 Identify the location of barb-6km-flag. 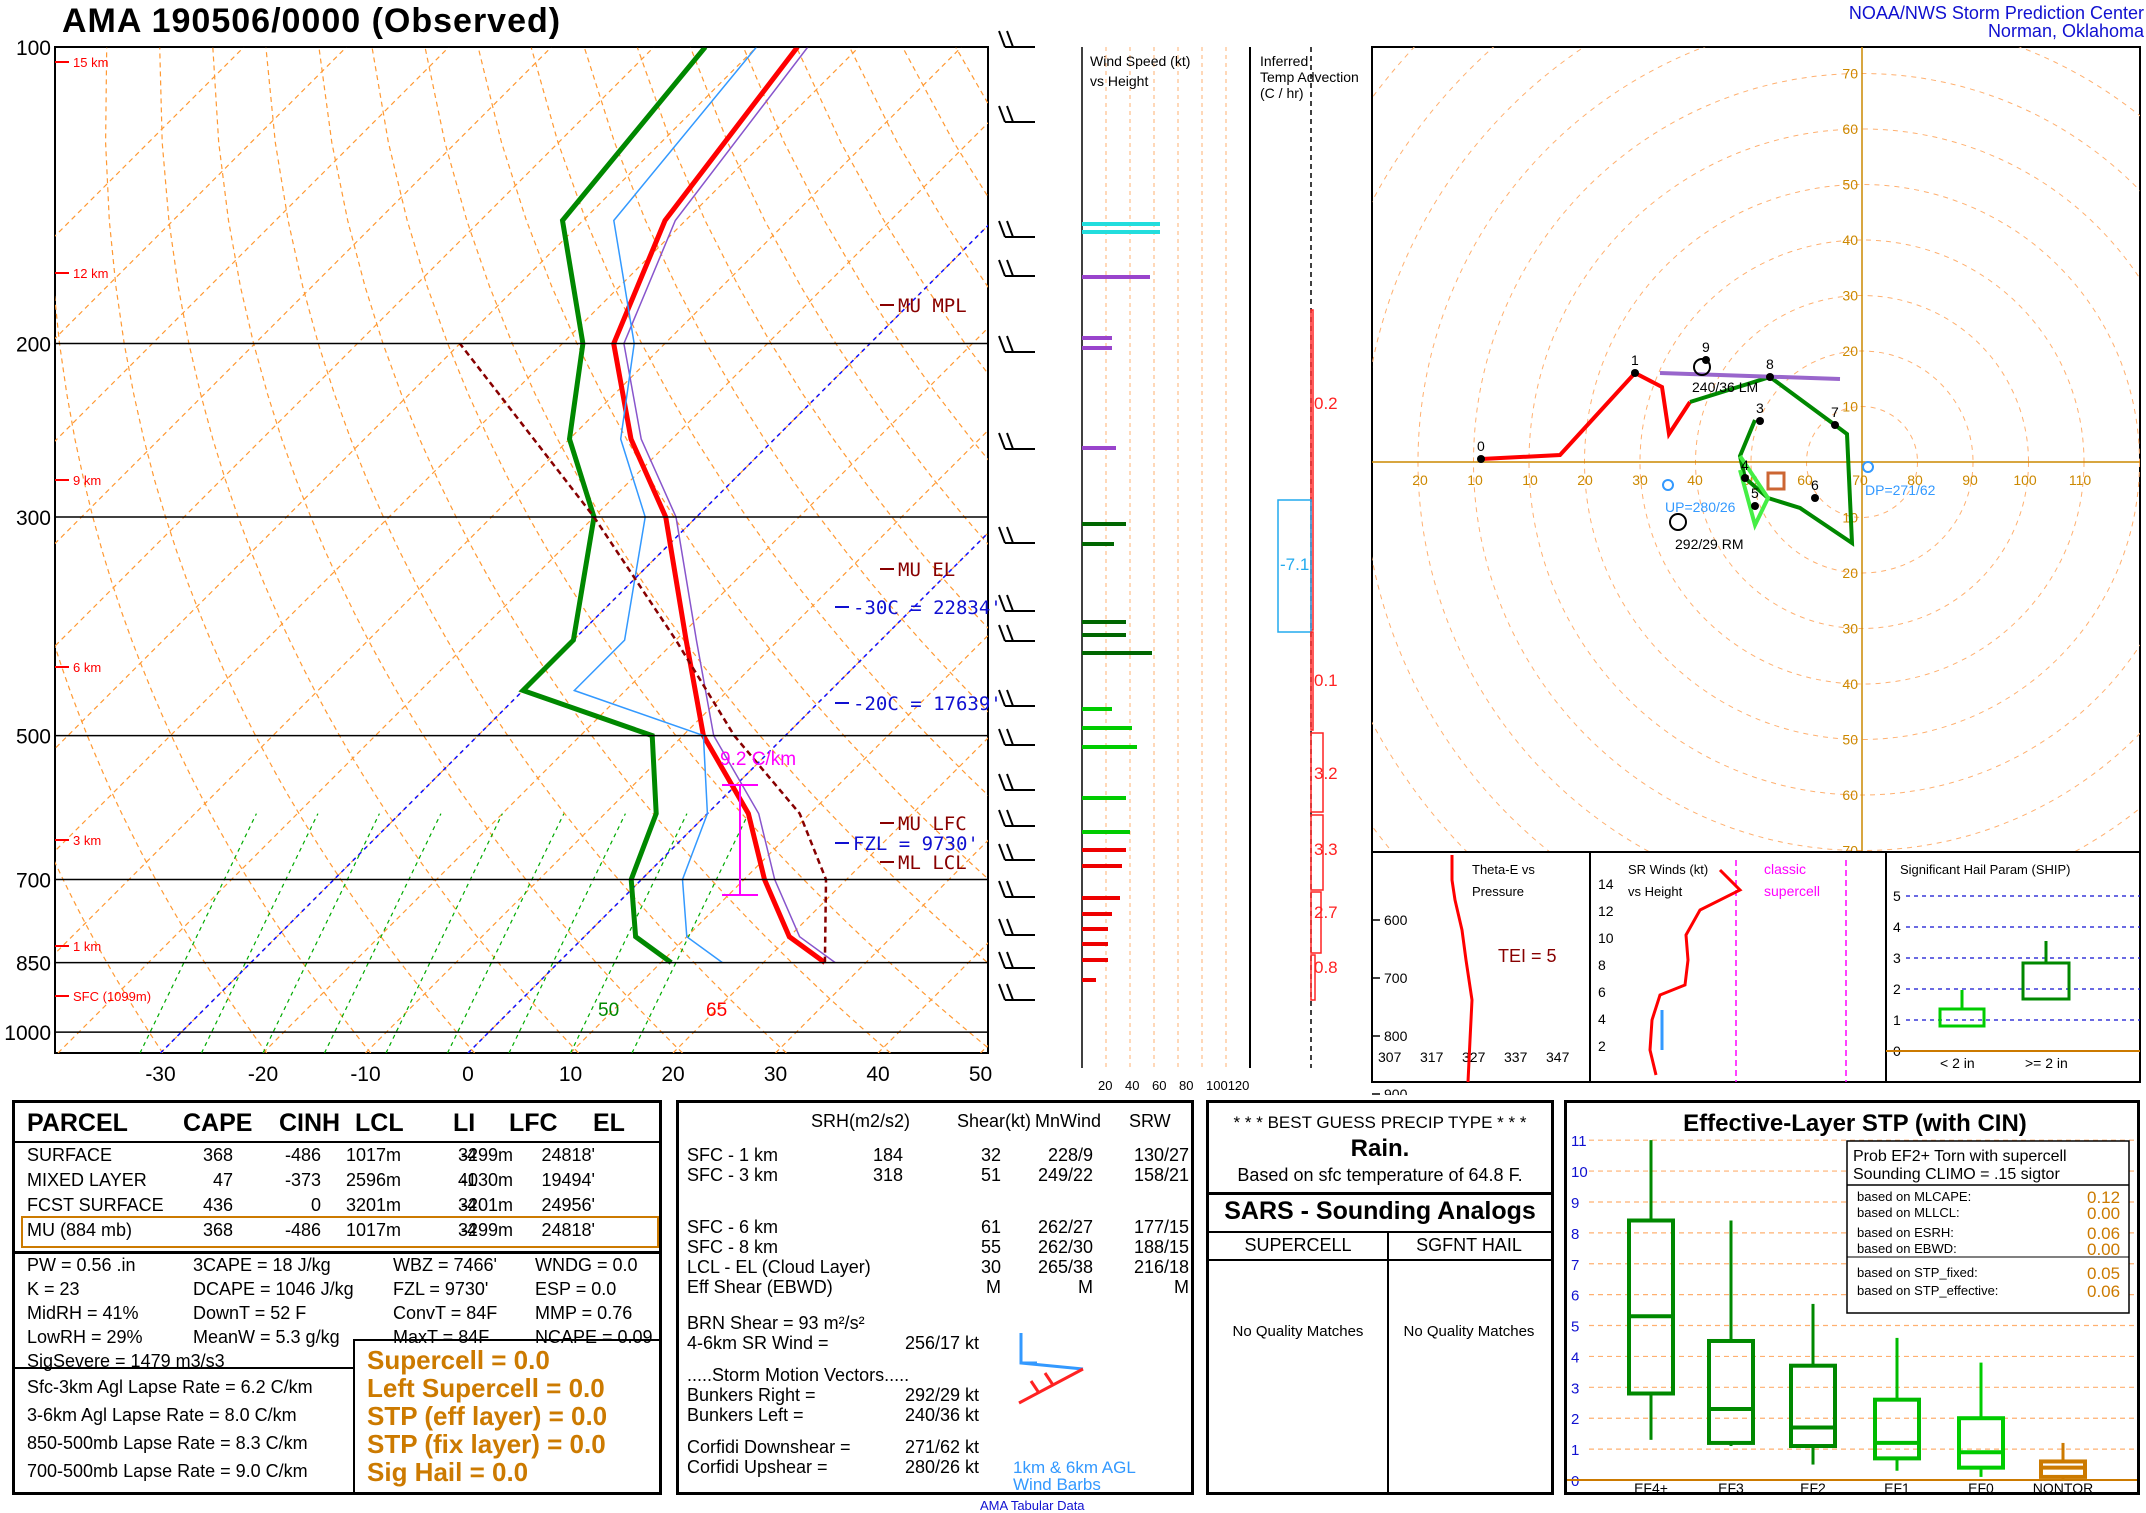
(1035, 1387).